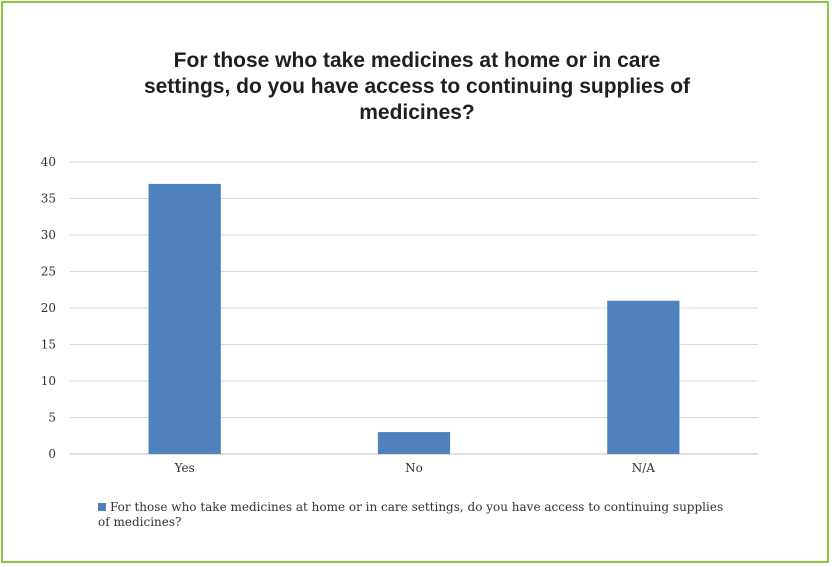 This screenshot has width=834, height=567. What do you see at coordinates (184, 468) in the screenshot?
I see `x-tick-label: Yes` at bounding box center [184, 468].